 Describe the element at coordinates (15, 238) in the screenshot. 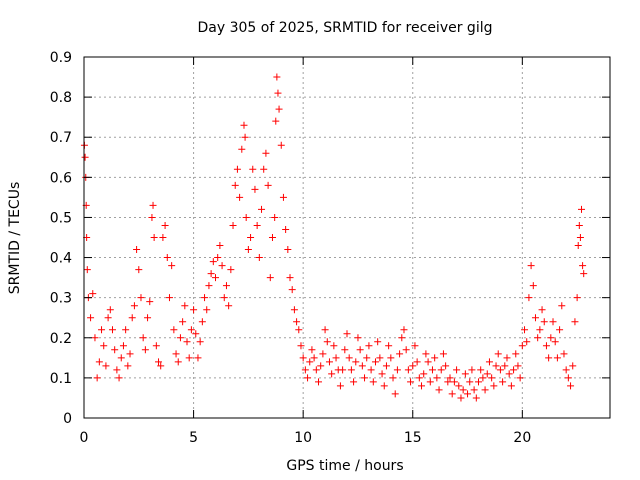

I see `y-axis-label: SRMTID / TECUs` at that location.